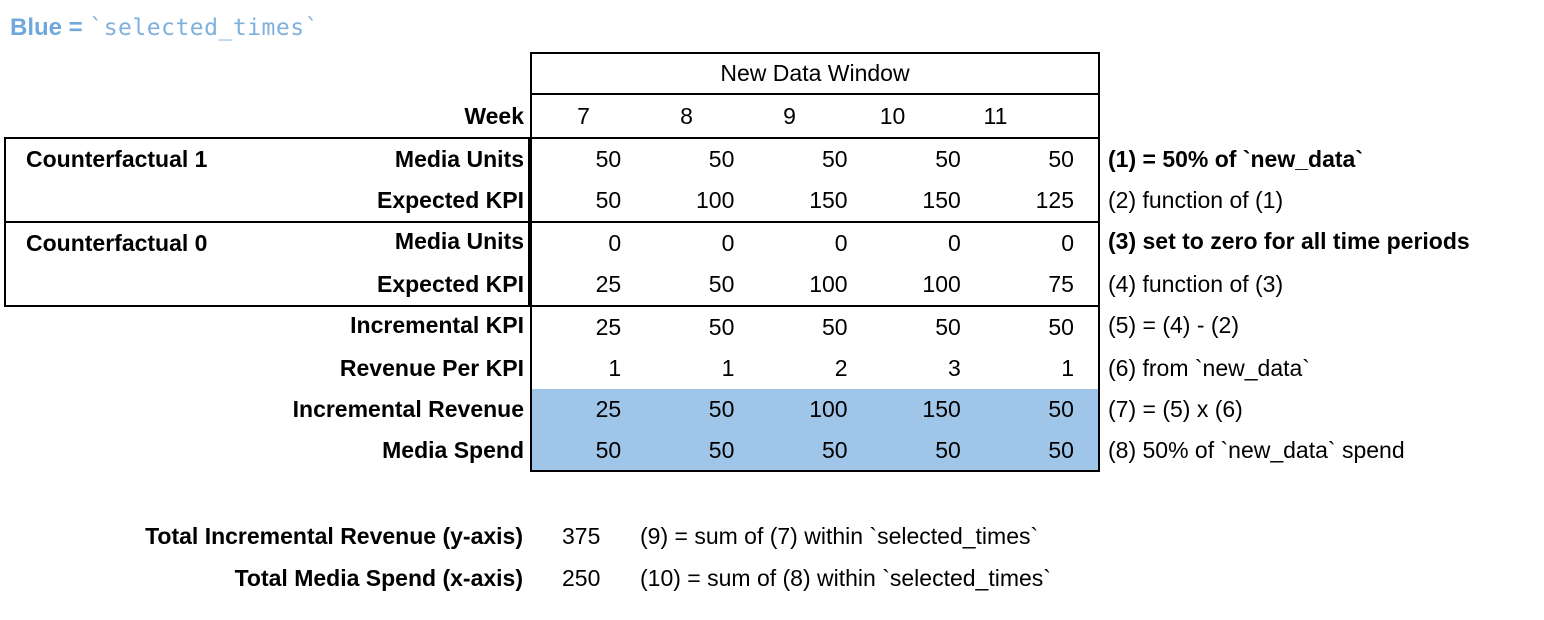 The width and height of the screenshot is (1544, 620). I want to click on annotation-1: (1) = 50% of `new_data`, so click(1235, 159).